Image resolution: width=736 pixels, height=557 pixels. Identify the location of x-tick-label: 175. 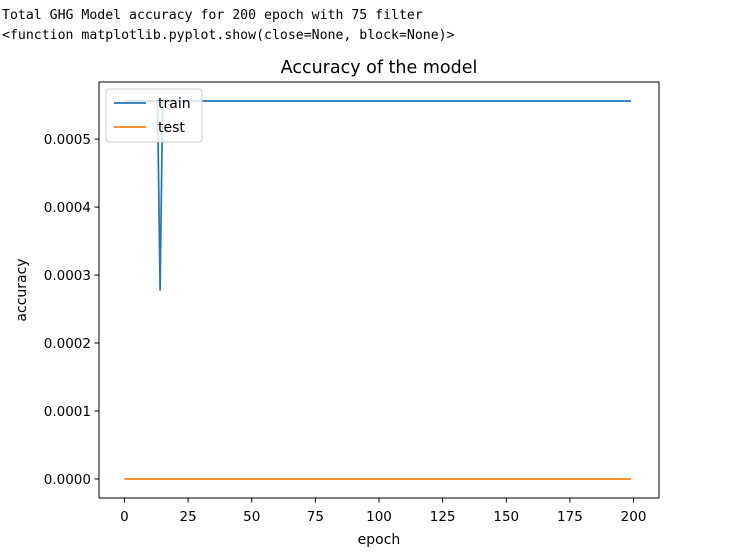
(570, 517).